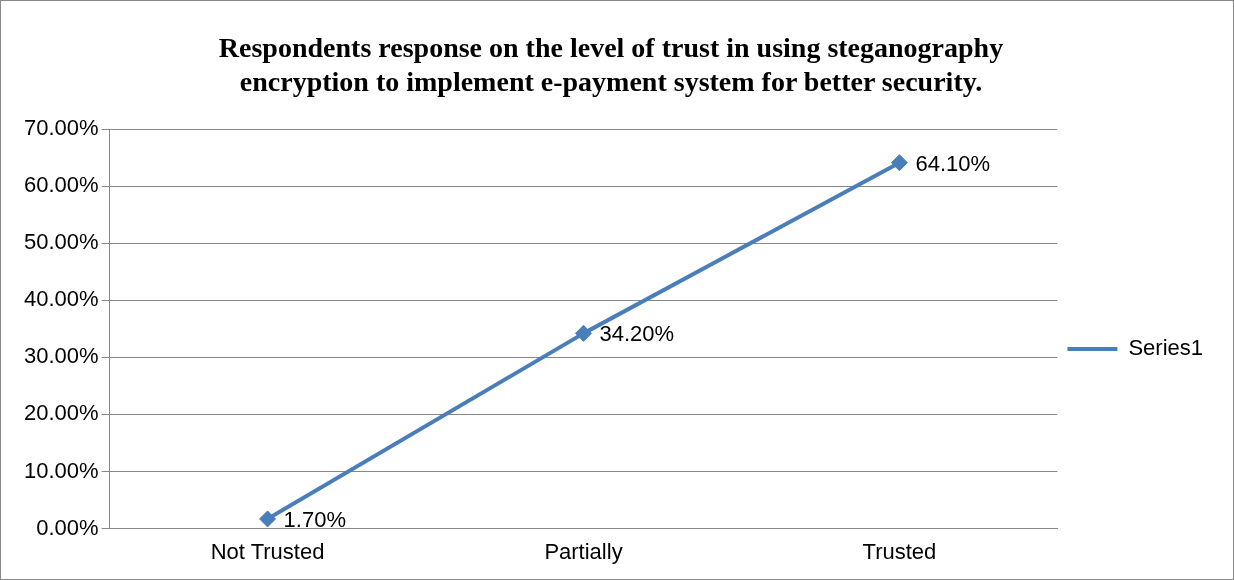 This screenshot has width=1234, height=580. I want to click on x-tick-label: Not Trusted, so click(267, 551).